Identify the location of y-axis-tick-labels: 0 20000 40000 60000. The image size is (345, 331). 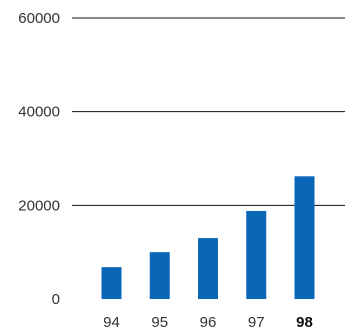
(39, 159).